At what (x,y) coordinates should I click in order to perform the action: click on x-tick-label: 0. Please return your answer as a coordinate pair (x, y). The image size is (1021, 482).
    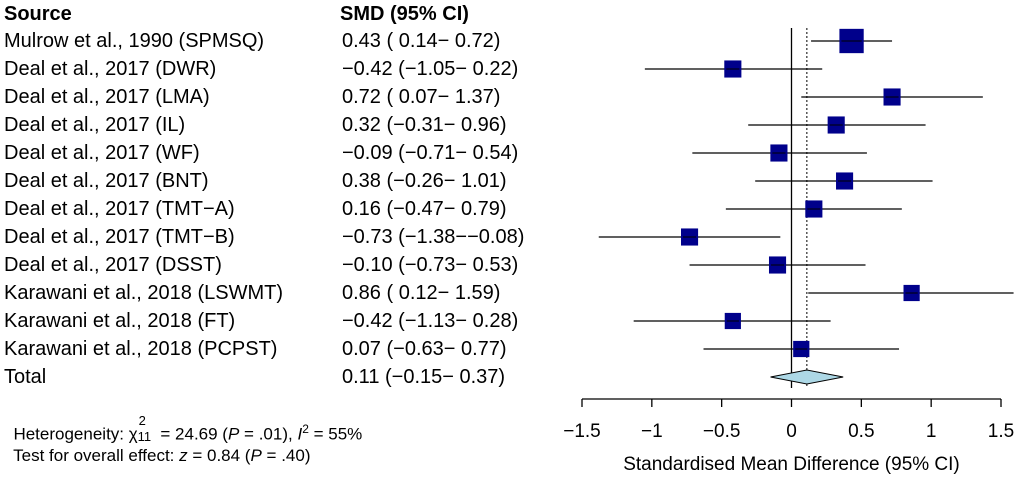
    Looking at the image, I should click on (791, 431).